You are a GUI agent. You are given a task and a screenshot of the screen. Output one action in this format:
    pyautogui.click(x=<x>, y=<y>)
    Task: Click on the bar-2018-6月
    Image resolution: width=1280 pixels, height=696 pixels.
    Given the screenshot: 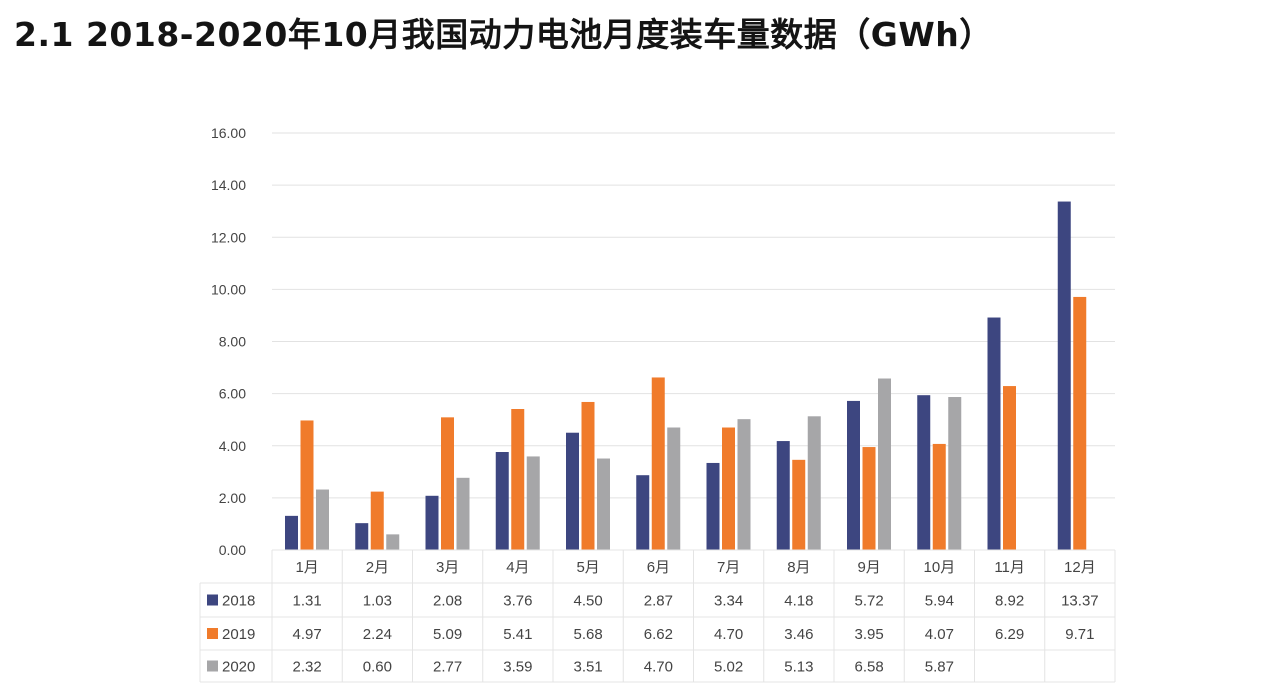 What is the action you would take?
    pyautogui.click(x=643, y=512)
    